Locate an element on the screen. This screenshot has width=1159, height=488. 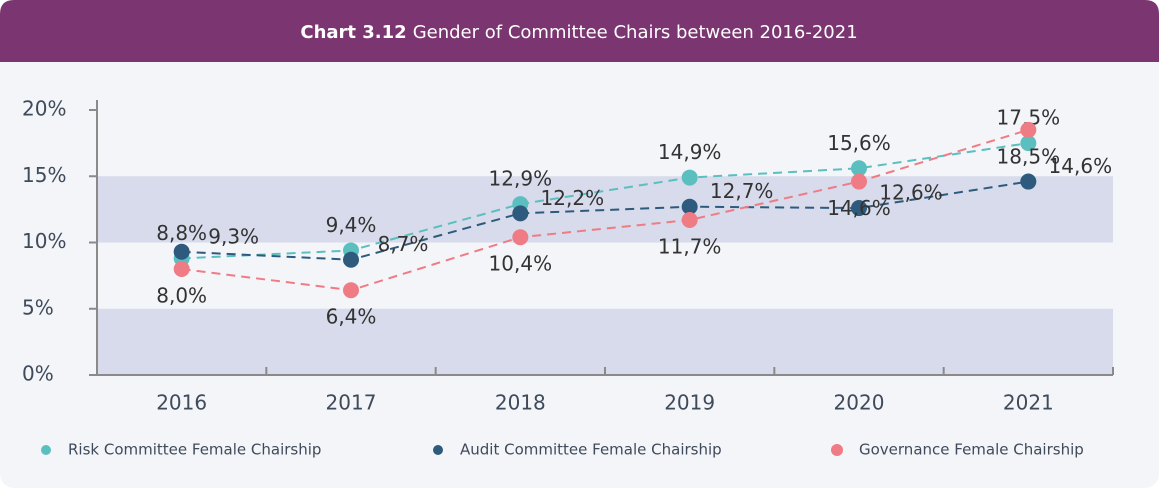
x-tick-label: 2020 is located at coordinates (859, 403).